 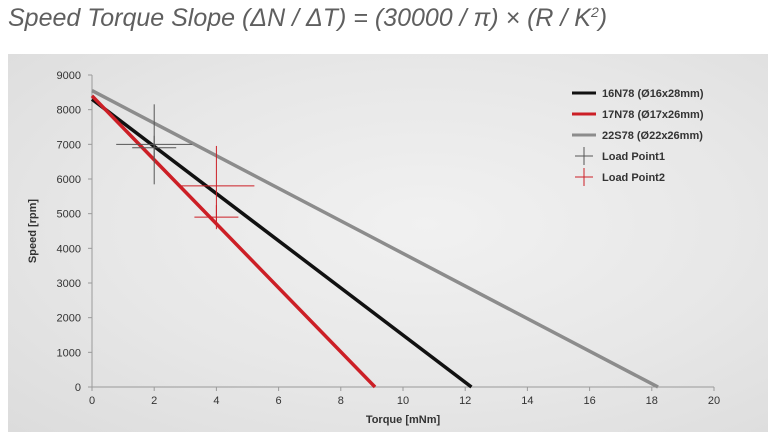 I want to click on legend-load-point1-label: Load Point1, so click(x=633, y=157).